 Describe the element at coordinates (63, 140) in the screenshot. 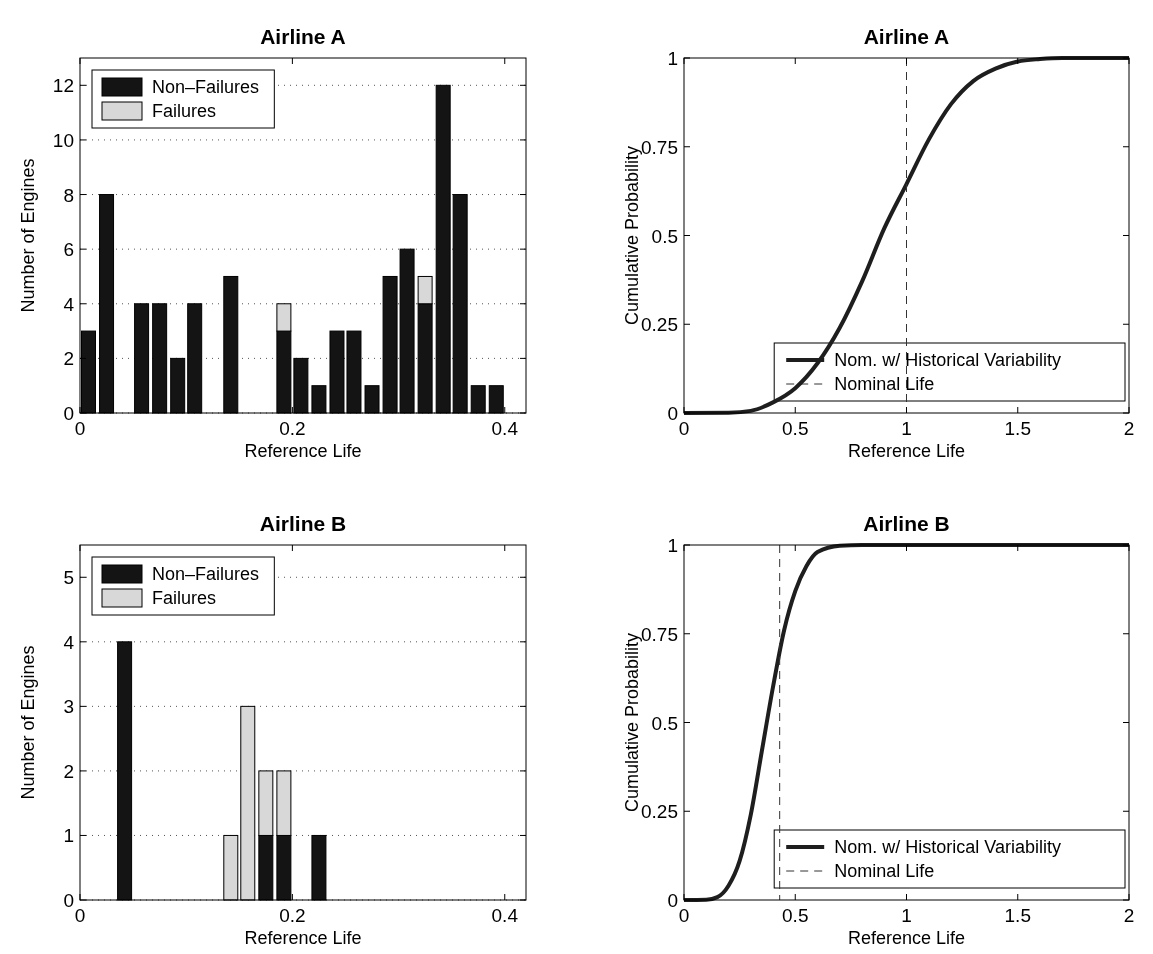

I see `y-tick-label: 10` at that location.